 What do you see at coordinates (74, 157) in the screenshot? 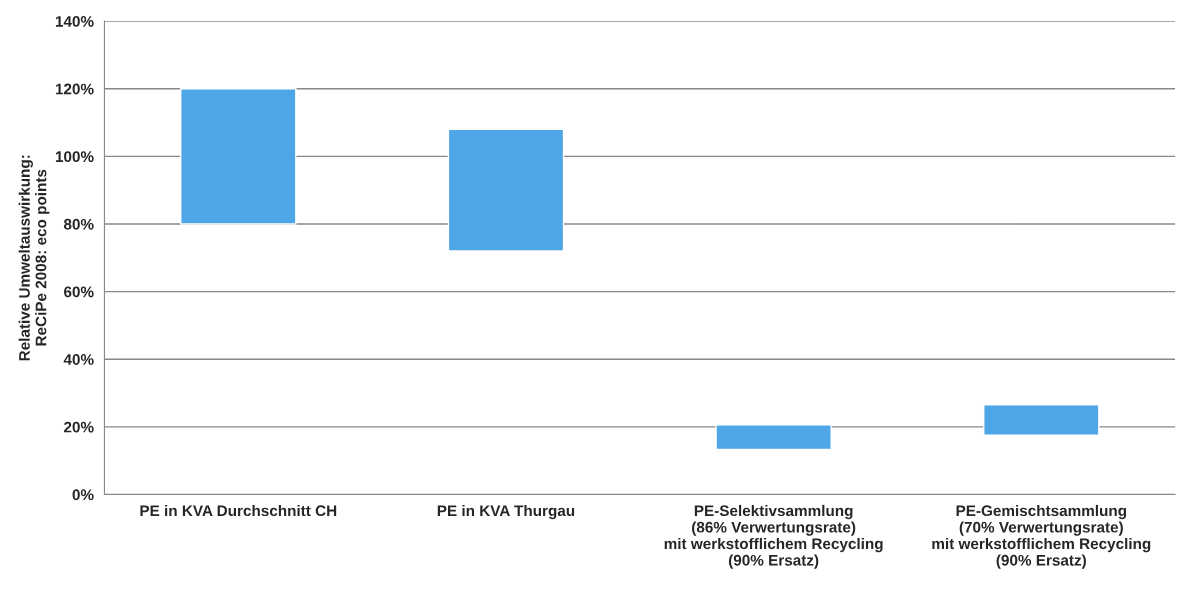
I see `y-tick-label: 100%` at bounding box center [74, 157].